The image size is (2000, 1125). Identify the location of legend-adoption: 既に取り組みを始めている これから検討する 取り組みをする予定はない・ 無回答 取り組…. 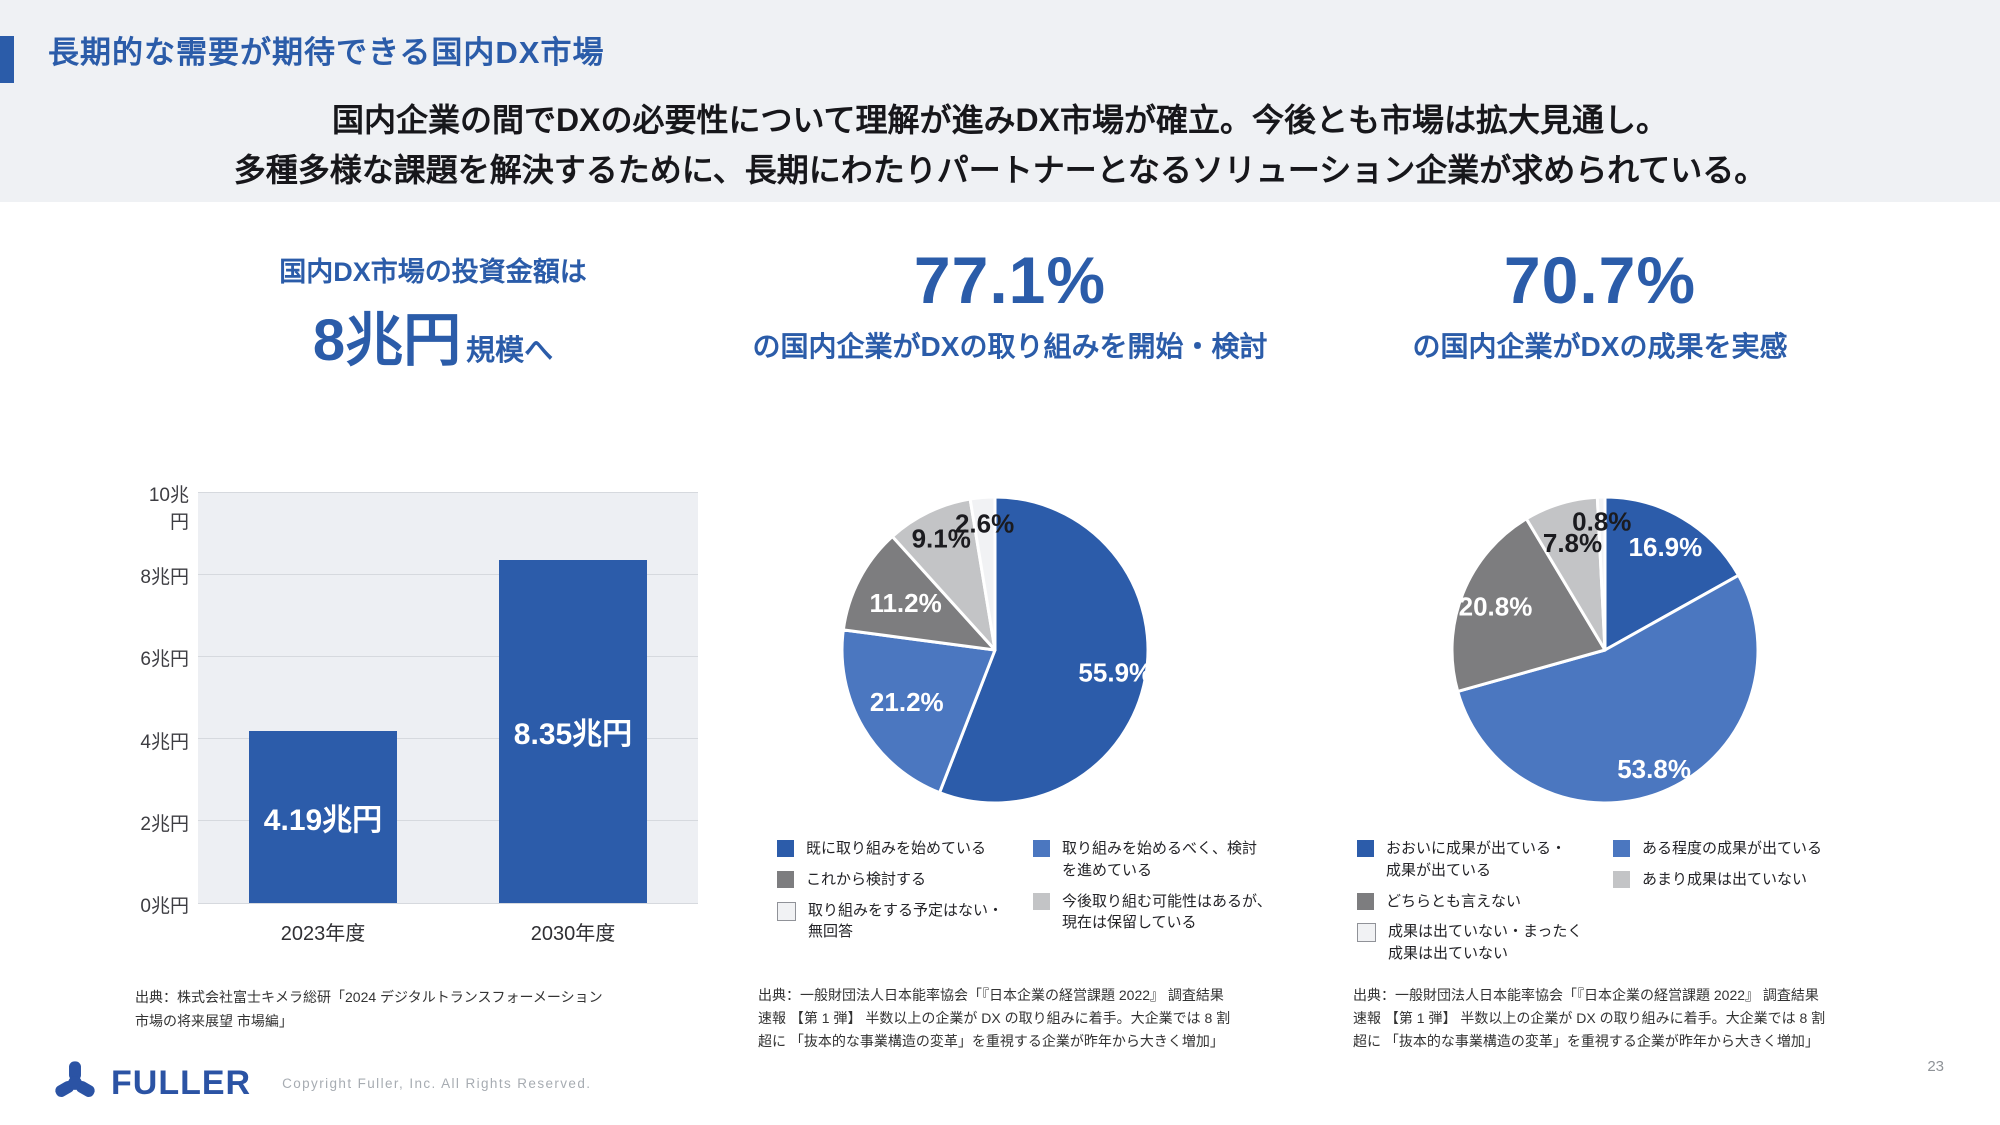
(1030, 890).